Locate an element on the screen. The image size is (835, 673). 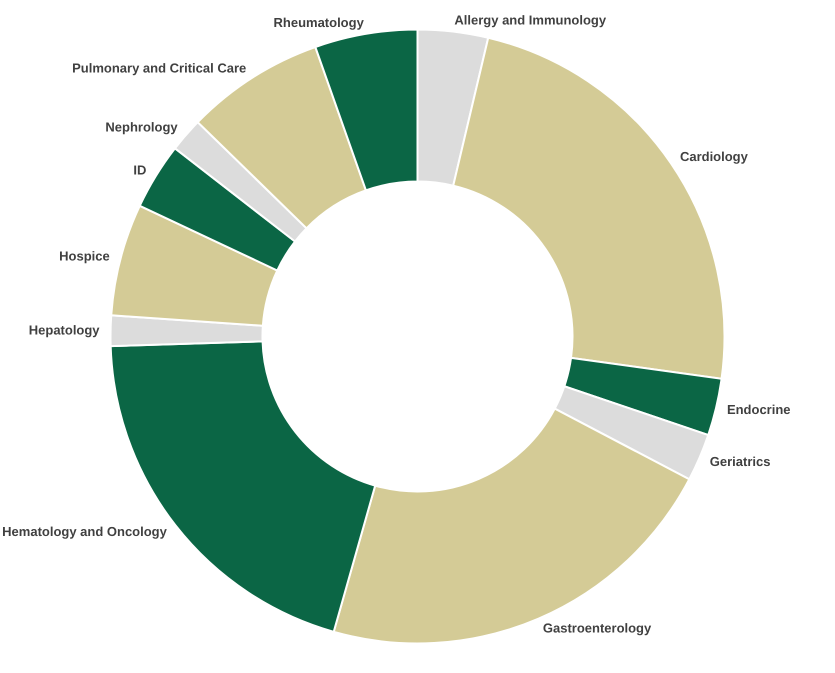
slice-label: Allergy and Immunology is located at coordinates (530, 20).